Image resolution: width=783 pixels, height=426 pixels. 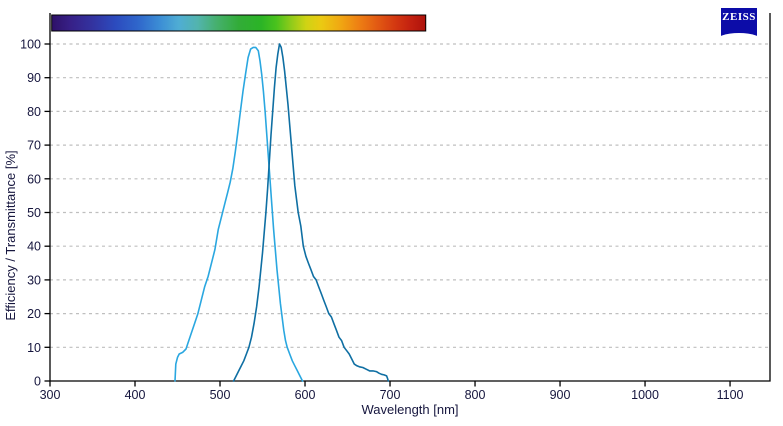 I want to click on y-tick-label-60: 60, so click(x=34, y=179).